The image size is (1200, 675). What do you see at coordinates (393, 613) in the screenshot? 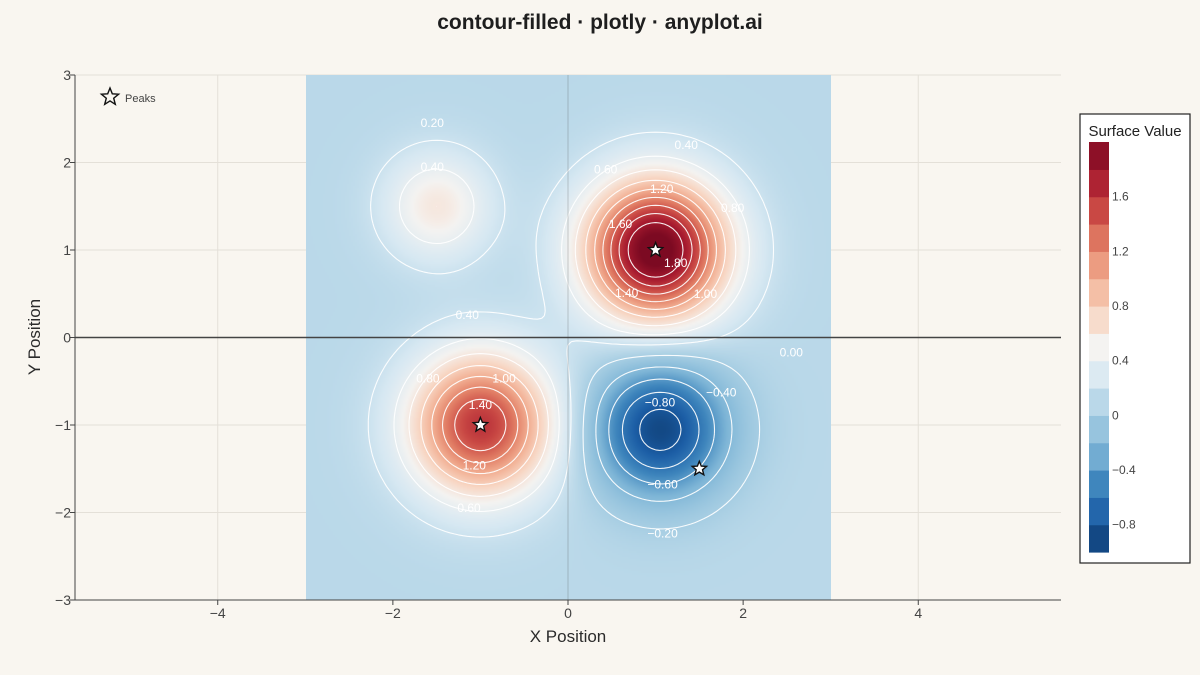
I see `x-tick-label: −2` at bounding box center [393, 613].